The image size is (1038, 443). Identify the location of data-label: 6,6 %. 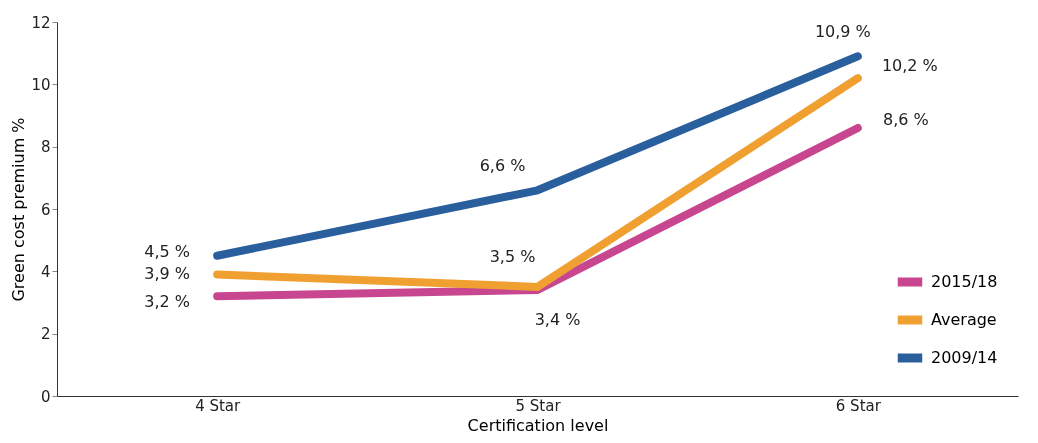
(502, 166).